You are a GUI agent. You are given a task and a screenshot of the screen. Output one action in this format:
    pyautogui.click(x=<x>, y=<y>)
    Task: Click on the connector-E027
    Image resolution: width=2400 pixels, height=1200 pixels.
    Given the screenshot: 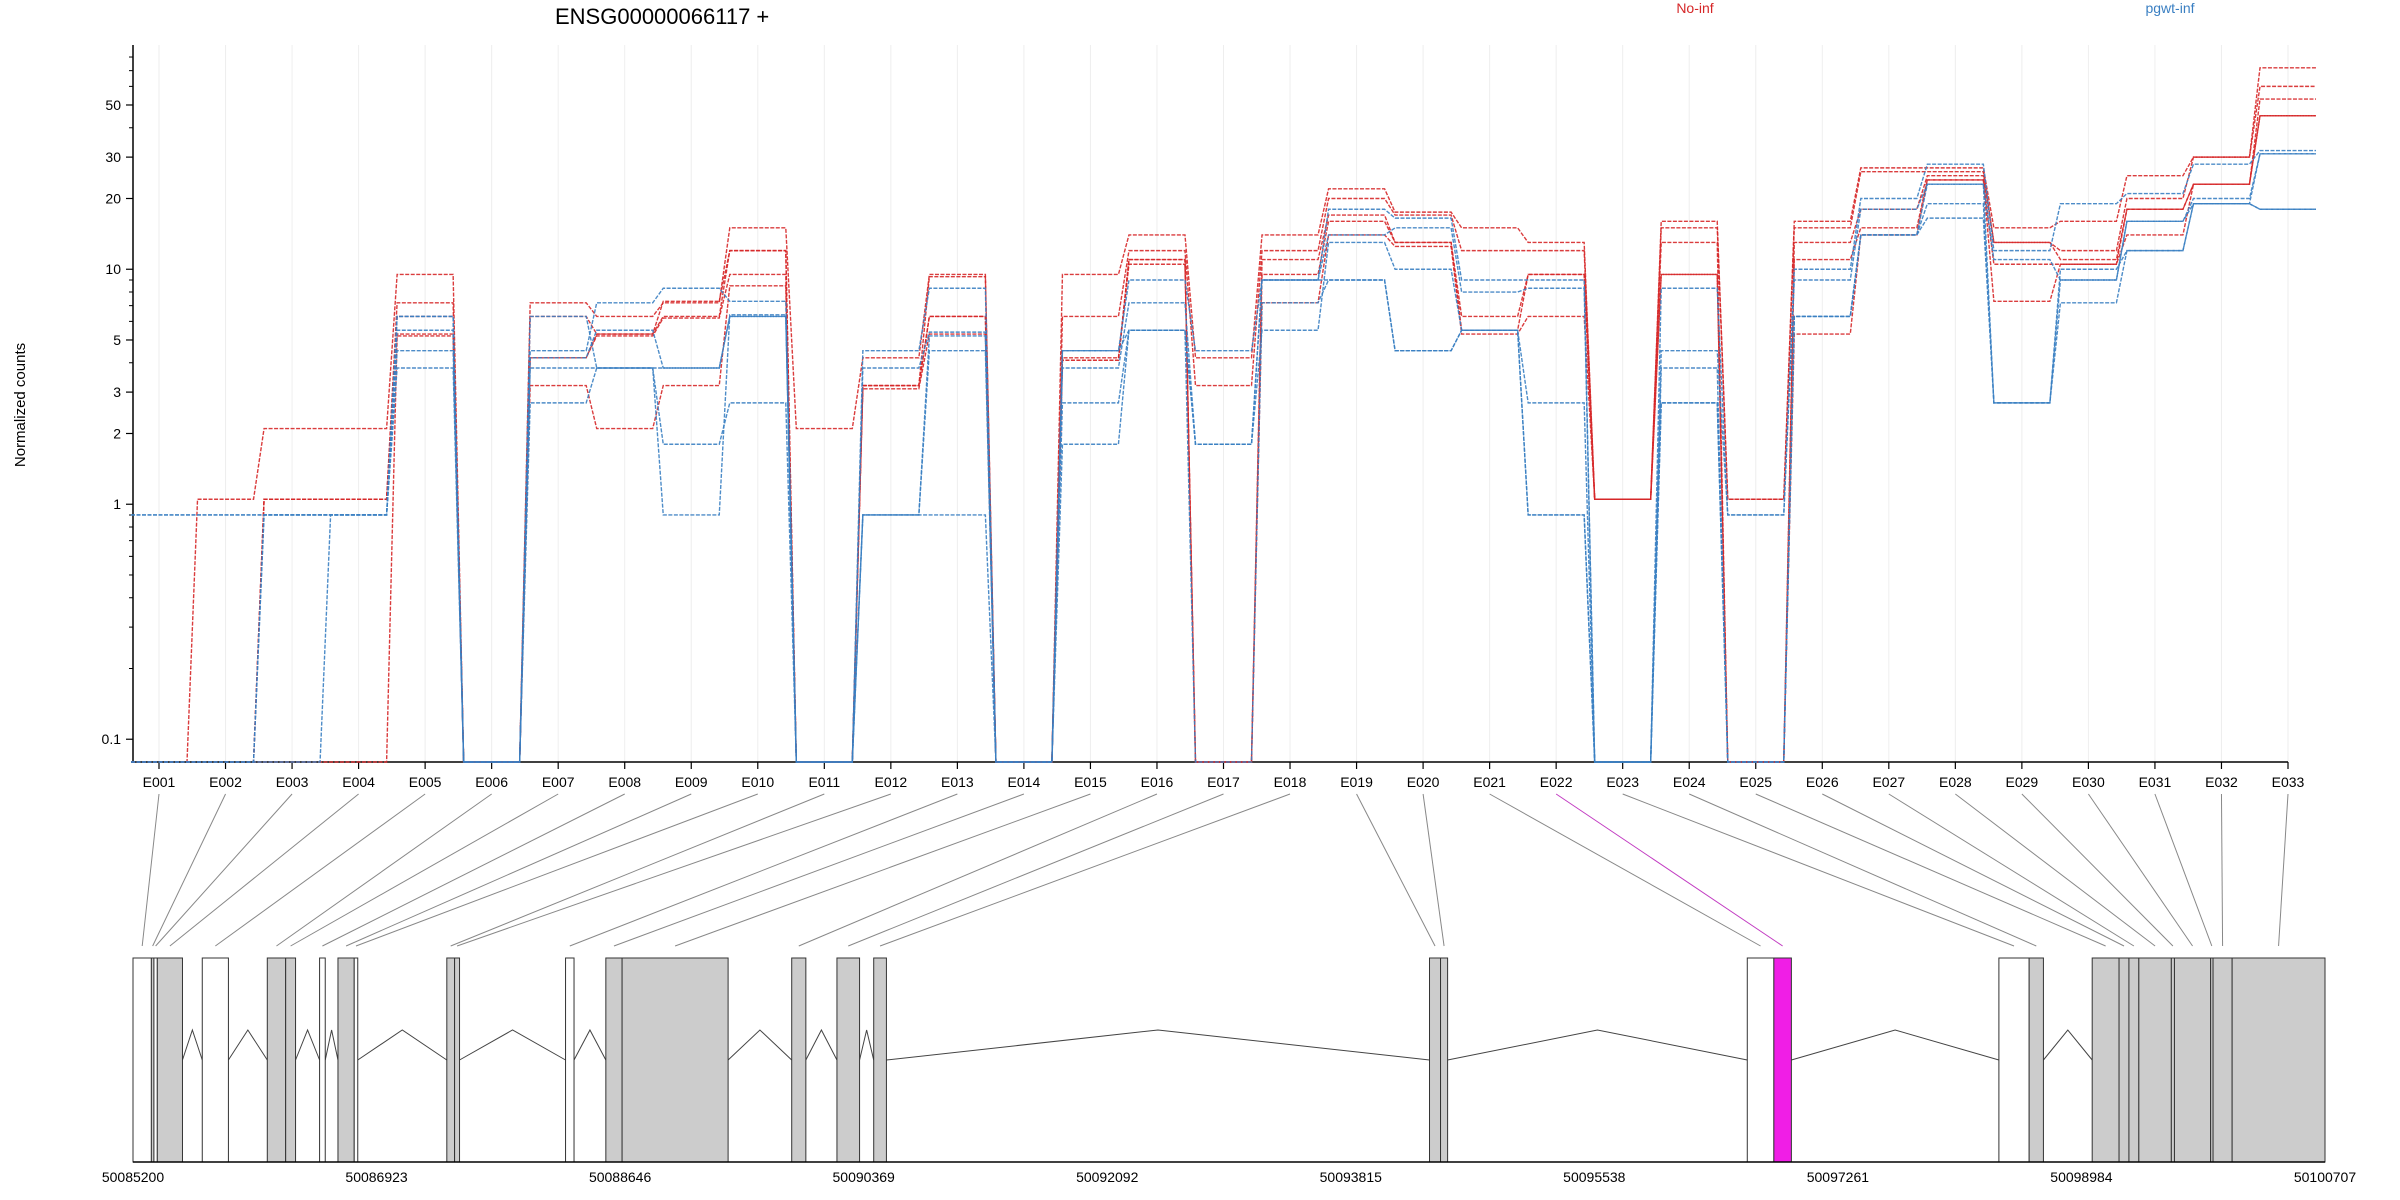 What is the action you would take?
    pyautogui.click(x=2011, y=870)
    